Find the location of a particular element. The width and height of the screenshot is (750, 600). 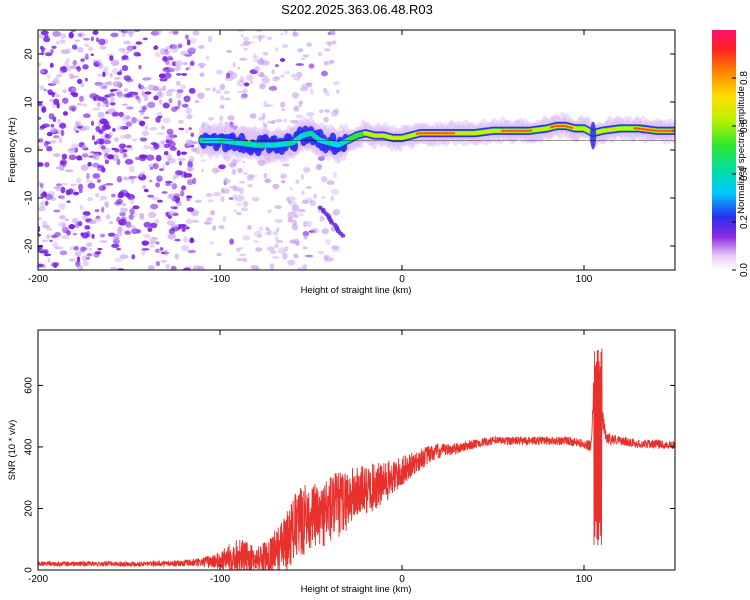

colorbar-tick-label: 0.4 is located at coordinates (744, 174).